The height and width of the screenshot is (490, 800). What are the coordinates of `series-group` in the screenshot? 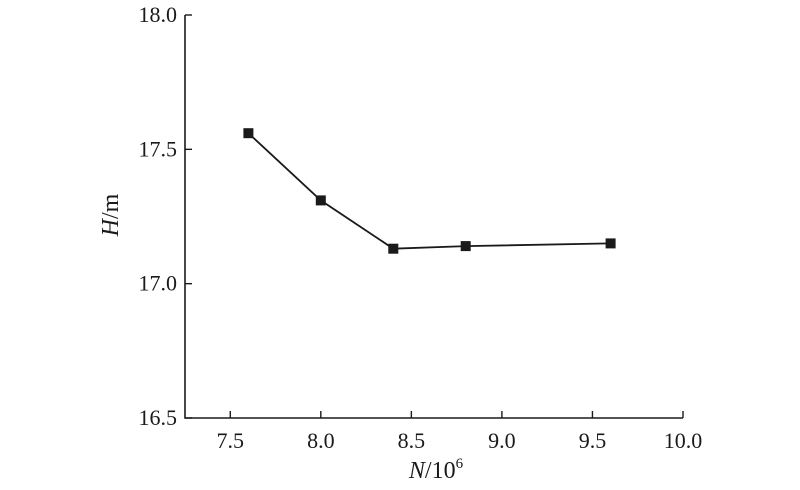 It's located at (429, 191).